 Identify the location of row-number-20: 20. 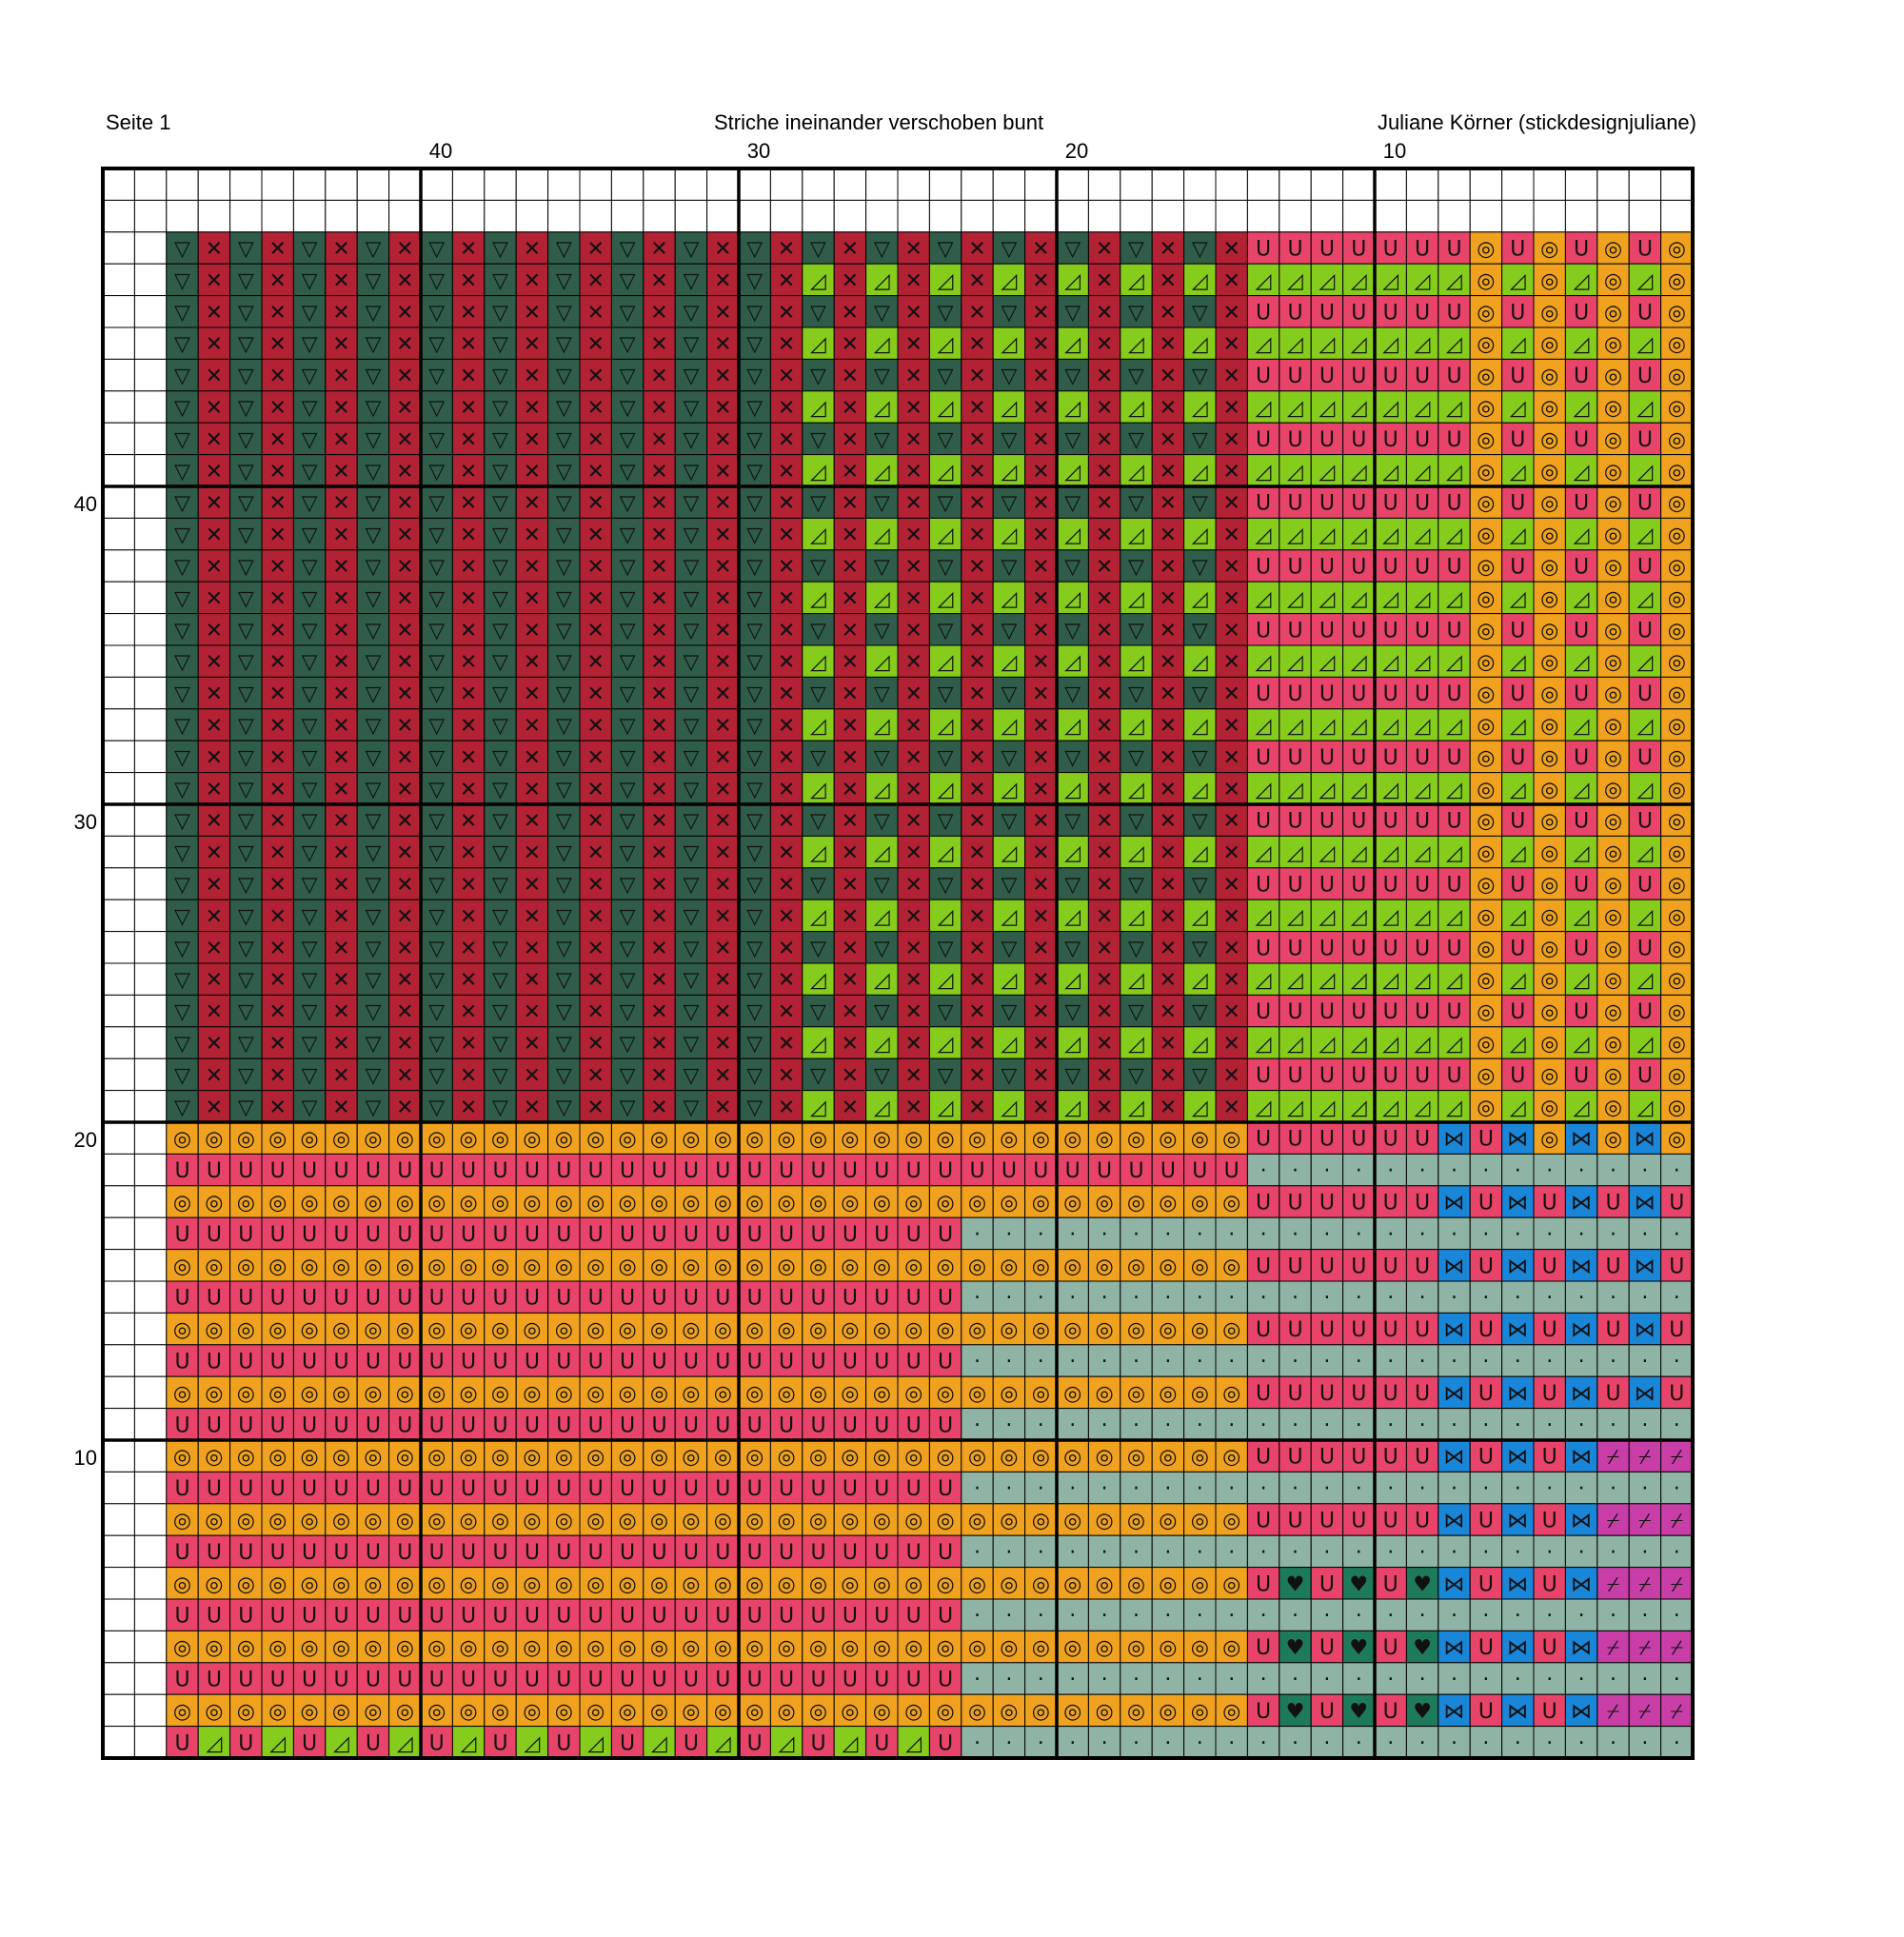
(85, 1140).